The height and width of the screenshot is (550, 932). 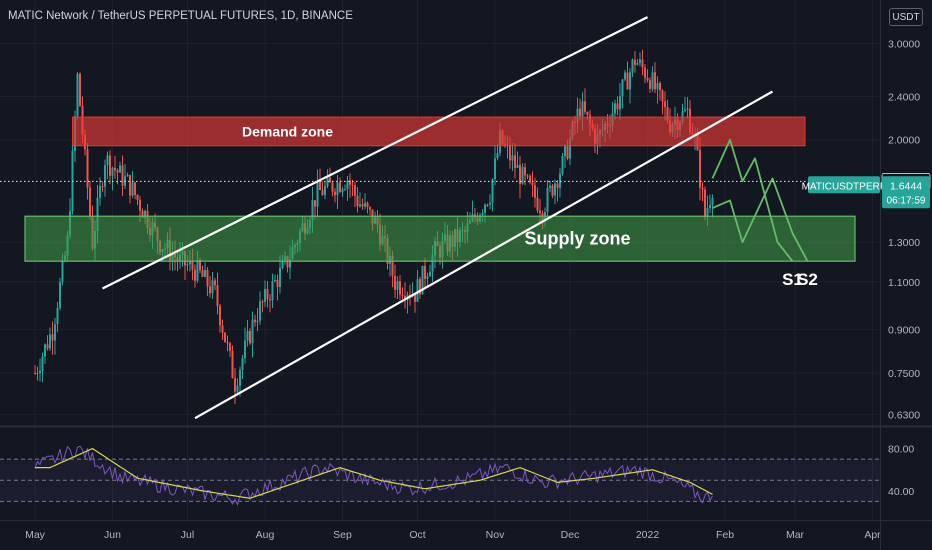 I want to click on time-tick-label: Sep, so click(x=342, y=535).